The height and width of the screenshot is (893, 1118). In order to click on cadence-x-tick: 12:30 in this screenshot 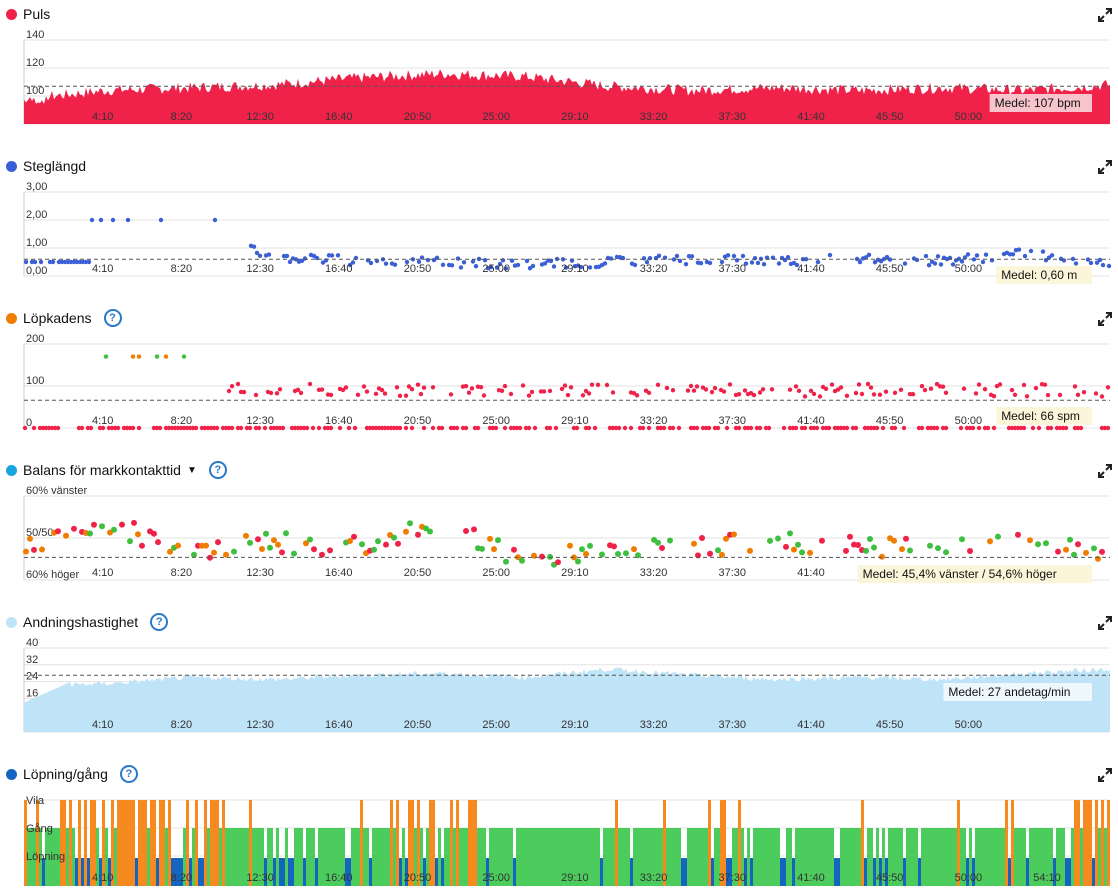, I will do `click(260, 421)`.